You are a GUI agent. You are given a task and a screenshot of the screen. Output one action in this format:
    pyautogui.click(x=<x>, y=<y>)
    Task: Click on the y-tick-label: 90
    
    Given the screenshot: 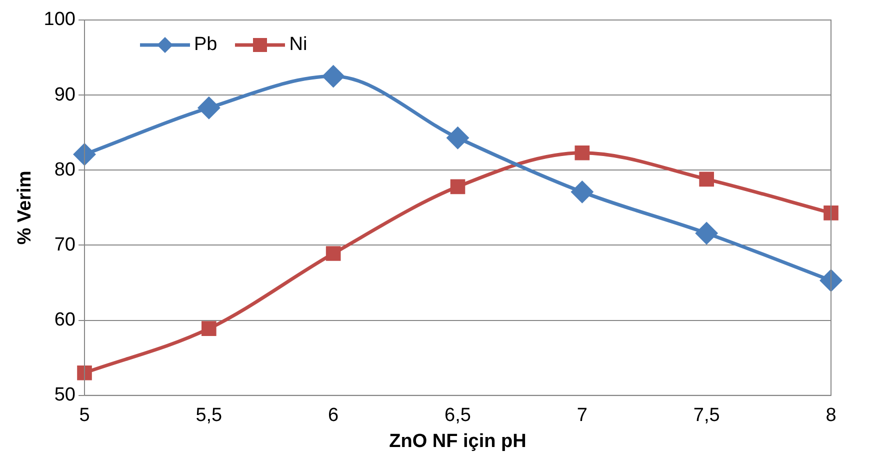 What is the action you would take?
    pyautogui.click(x=65, y=95)
    